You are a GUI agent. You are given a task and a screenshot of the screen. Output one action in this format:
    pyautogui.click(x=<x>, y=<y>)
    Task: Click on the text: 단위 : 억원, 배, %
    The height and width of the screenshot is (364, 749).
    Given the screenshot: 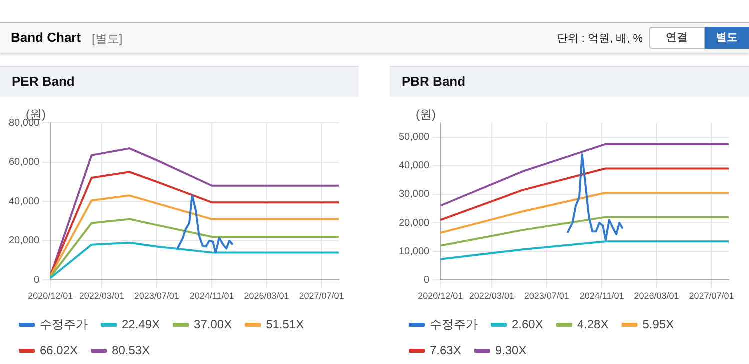 What is the action you would take?
    pyautogui.click(x=599, y=39)
    